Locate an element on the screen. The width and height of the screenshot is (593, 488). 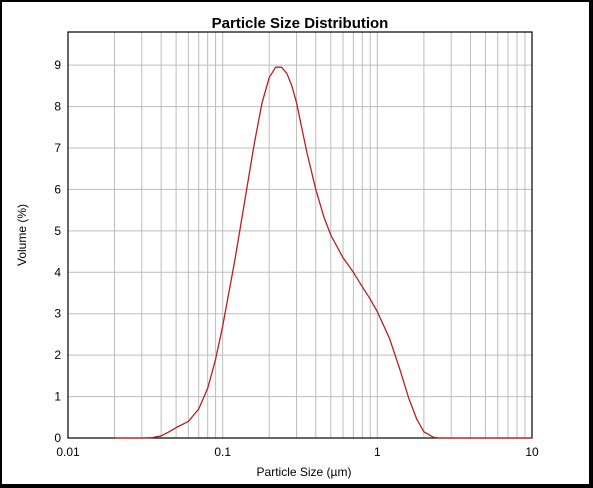
x-tick-label: 0.1 is located at coordinates (222, 452).